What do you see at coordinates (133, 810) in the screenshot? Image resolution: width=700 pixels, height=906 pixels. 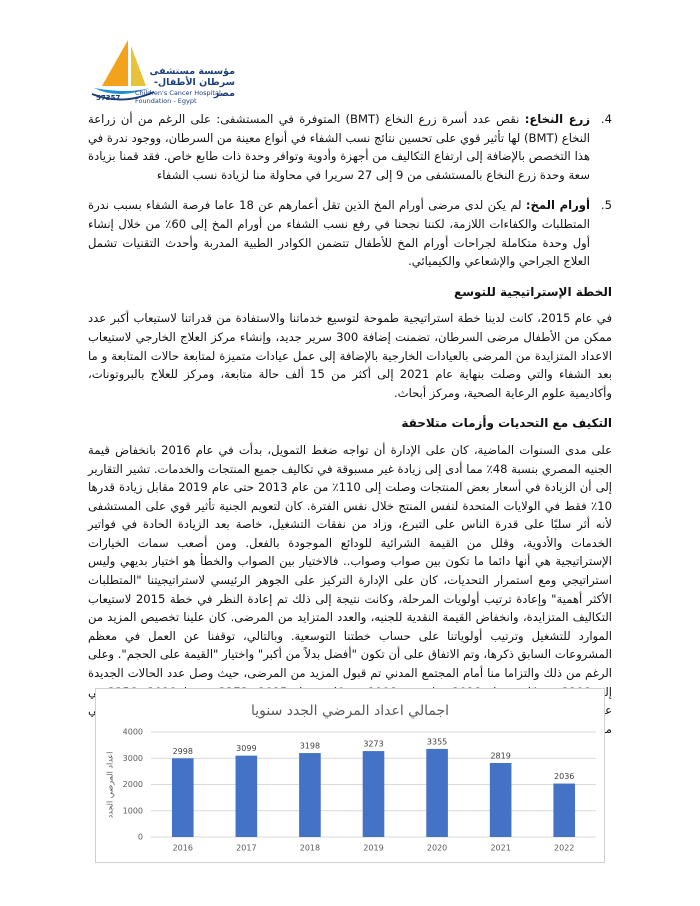 I see `y-tick-label: 1000` at bounding box center [133, 810].